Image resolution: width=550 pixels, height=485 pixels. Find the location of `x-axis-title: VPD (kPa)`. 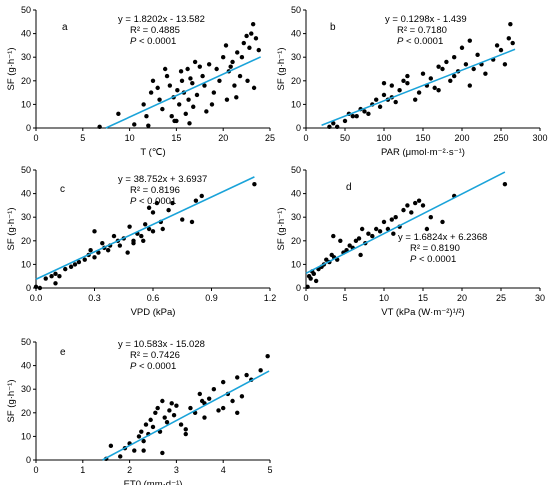

x-axis-title: VPD (kPa) is located at coordinates (153, 312).